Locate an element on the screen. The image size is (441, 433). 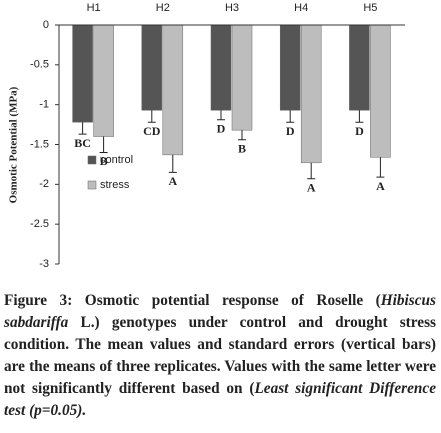
x-tick-label: H3 is located at coordinates (232, 8).